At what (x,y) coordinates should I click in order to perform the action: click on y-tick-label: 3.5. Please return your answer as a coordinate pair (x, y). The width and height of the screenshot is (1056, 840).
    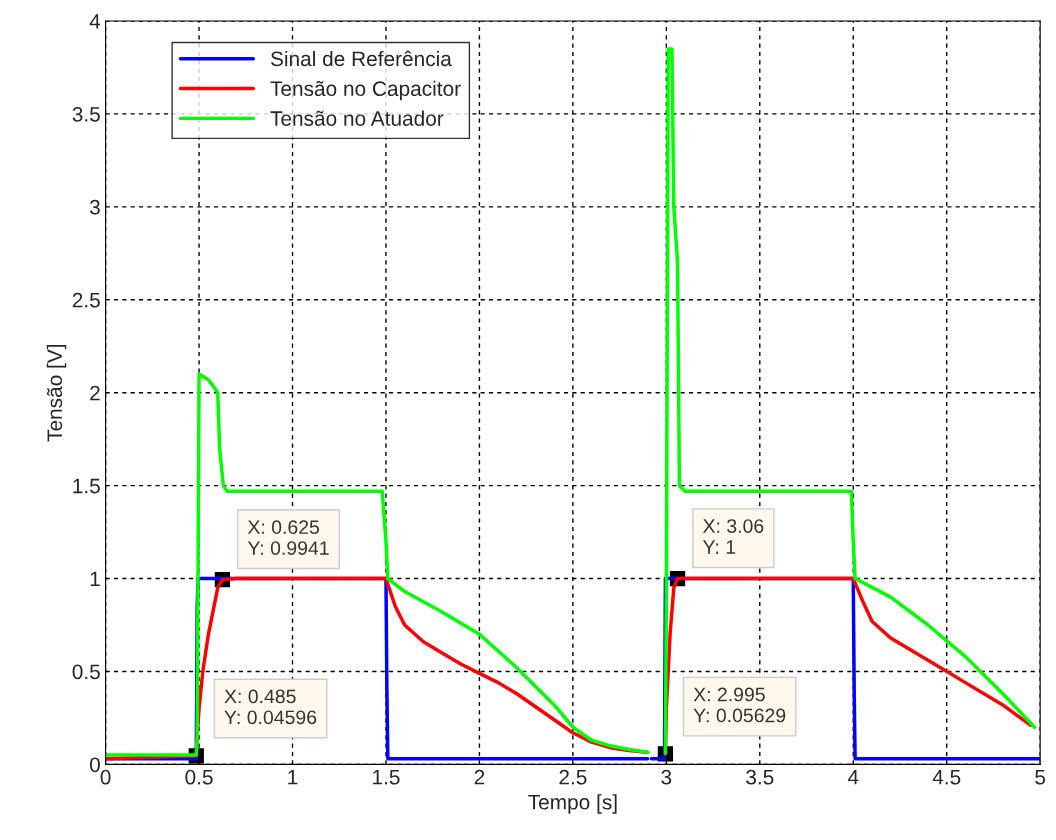
    Looking at the image, I should click on (86, 114).